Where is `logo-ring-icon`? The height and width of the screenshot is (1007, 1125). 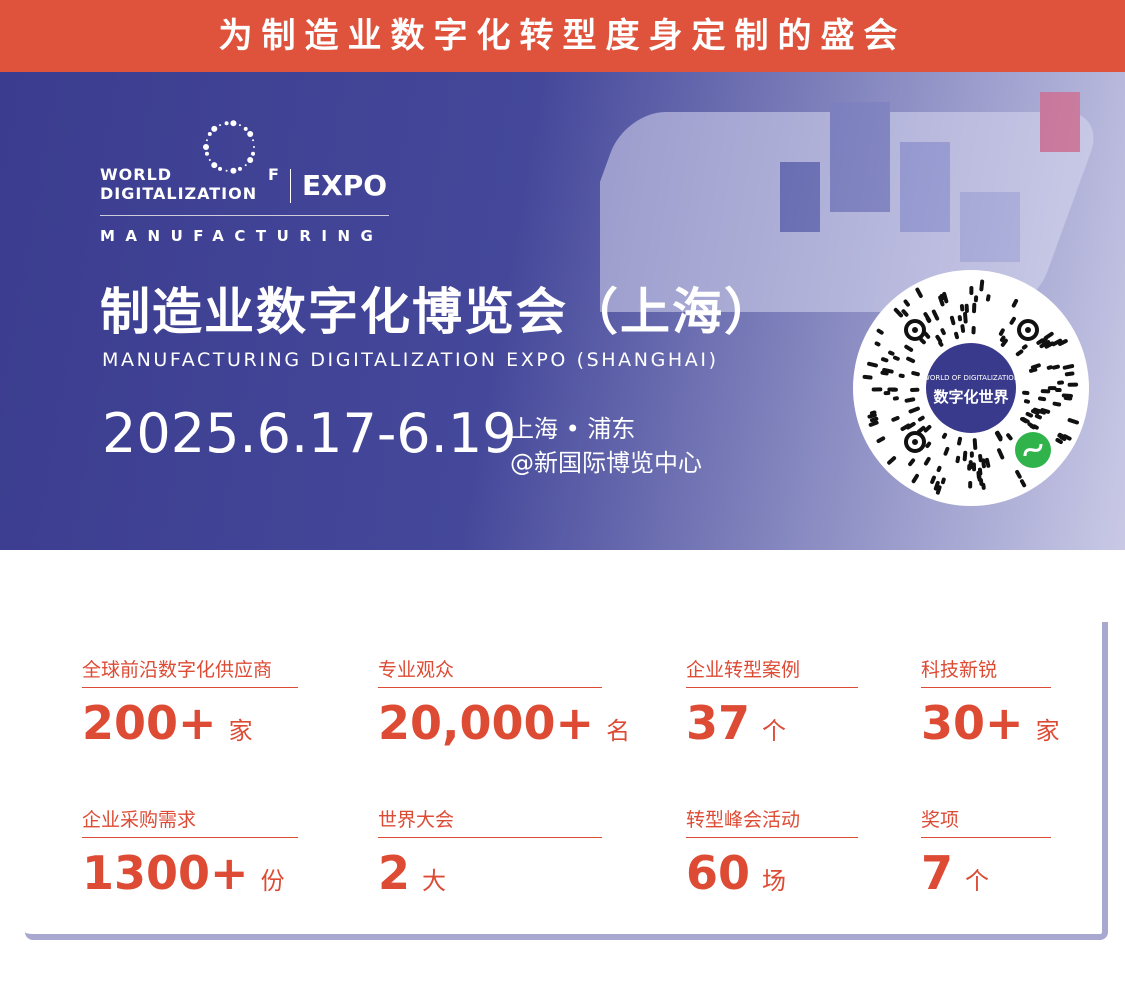
logo-ring-icon is located at coordinates (229, 147).